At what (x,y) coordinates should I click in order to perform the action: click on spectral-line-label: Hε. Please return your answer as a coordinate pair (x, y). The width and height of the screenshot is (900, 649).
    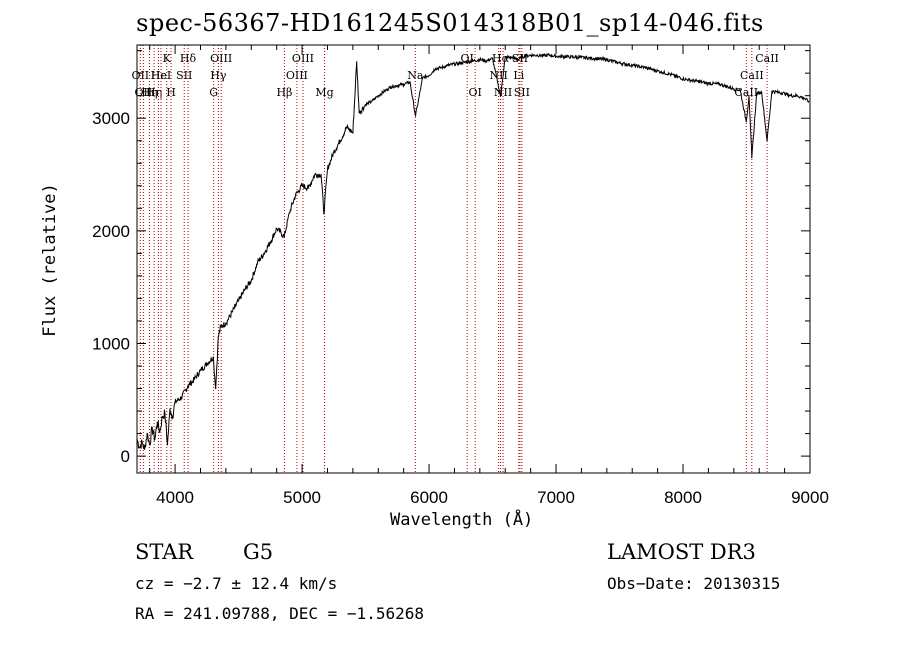
    Looking at the image, I should click on (159, 75).